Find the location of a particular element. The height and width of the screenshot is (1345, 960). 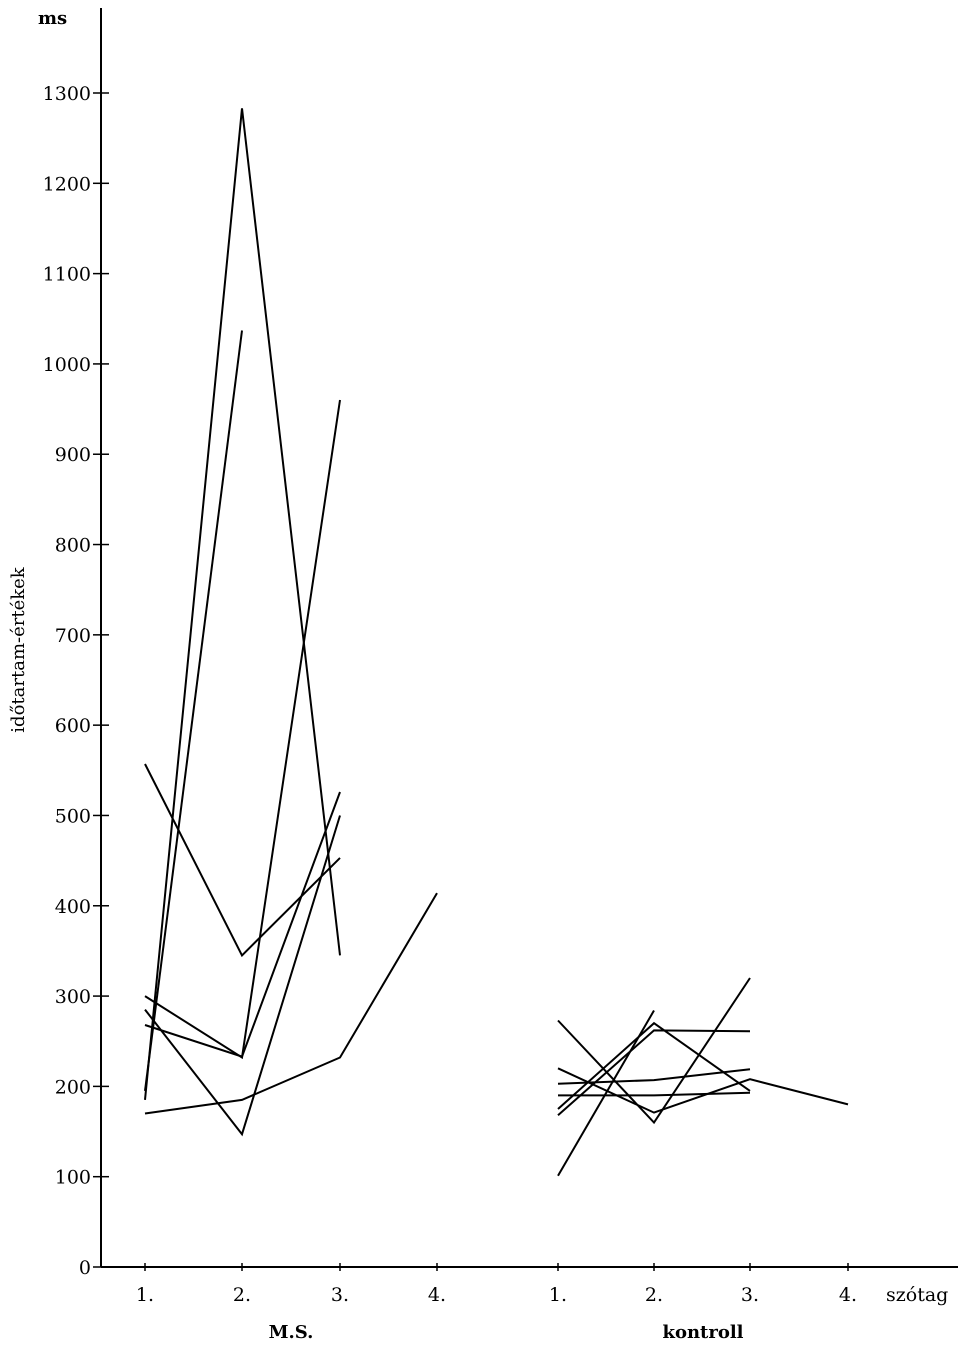

y-tick-label: 100 is located at coordinates (73, 1178).